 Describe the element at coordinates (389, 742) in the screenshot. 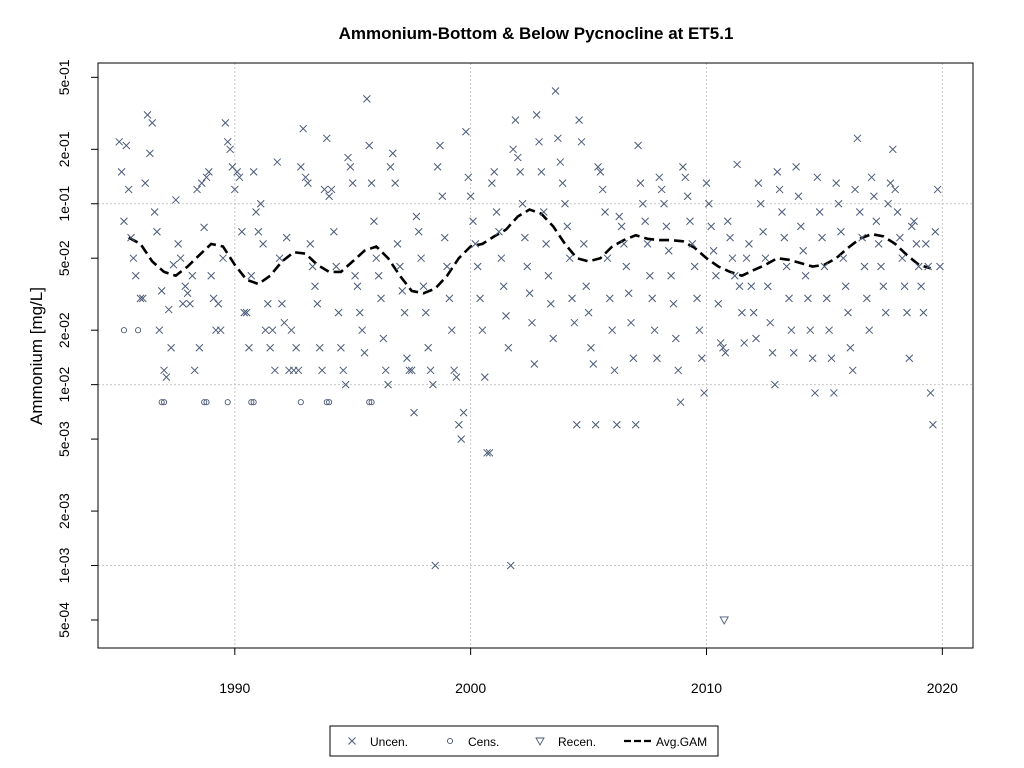

I see `legend-label: Uncen.` at that location.